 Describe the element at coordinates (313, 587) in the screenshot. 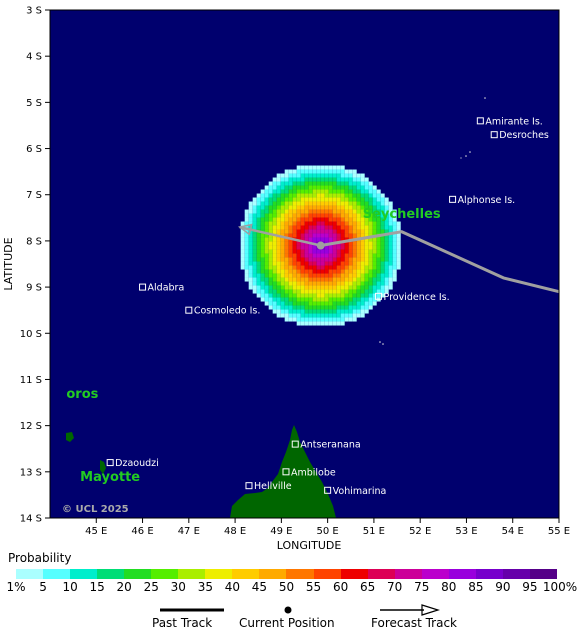

I see `probability-label: 55` at that location.